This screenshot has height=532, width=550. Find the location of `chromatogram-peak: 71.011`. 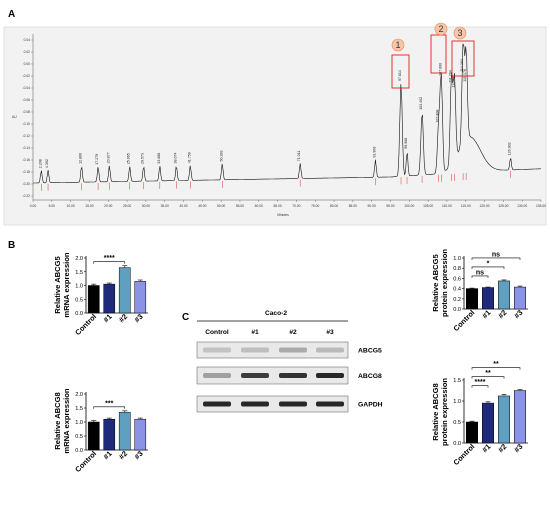

chromatogram-peak: 71.011 is located at coordinates (299, 169).